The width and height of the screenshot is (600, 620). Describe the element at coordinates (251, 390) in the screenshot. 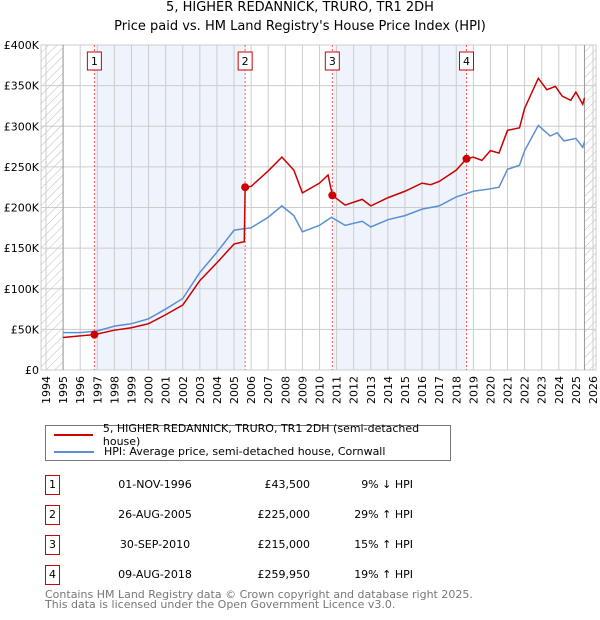

I see `x-tick-label: 2006` at that location.